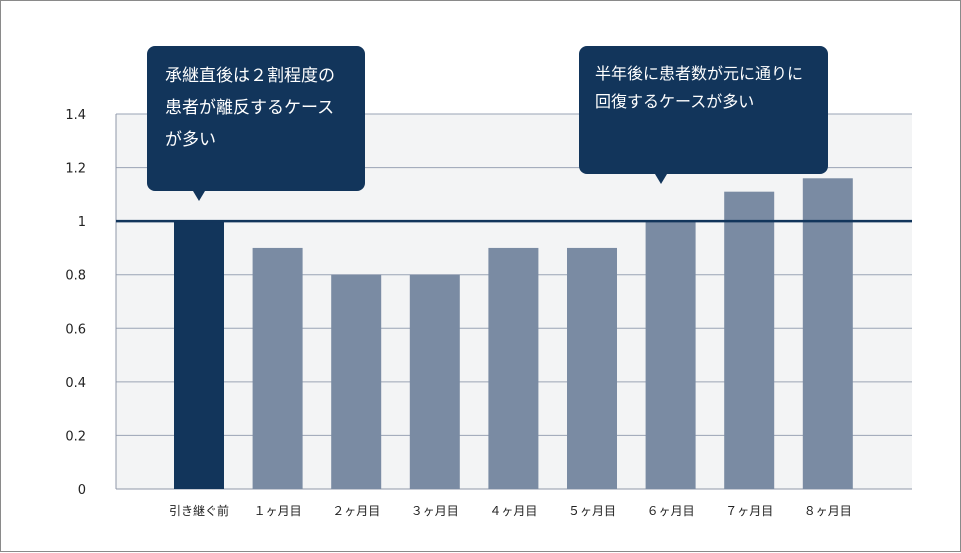 The image size is (961, 553). I want to click on x-tick-label: ６ヶ月目, so click(671, 511).